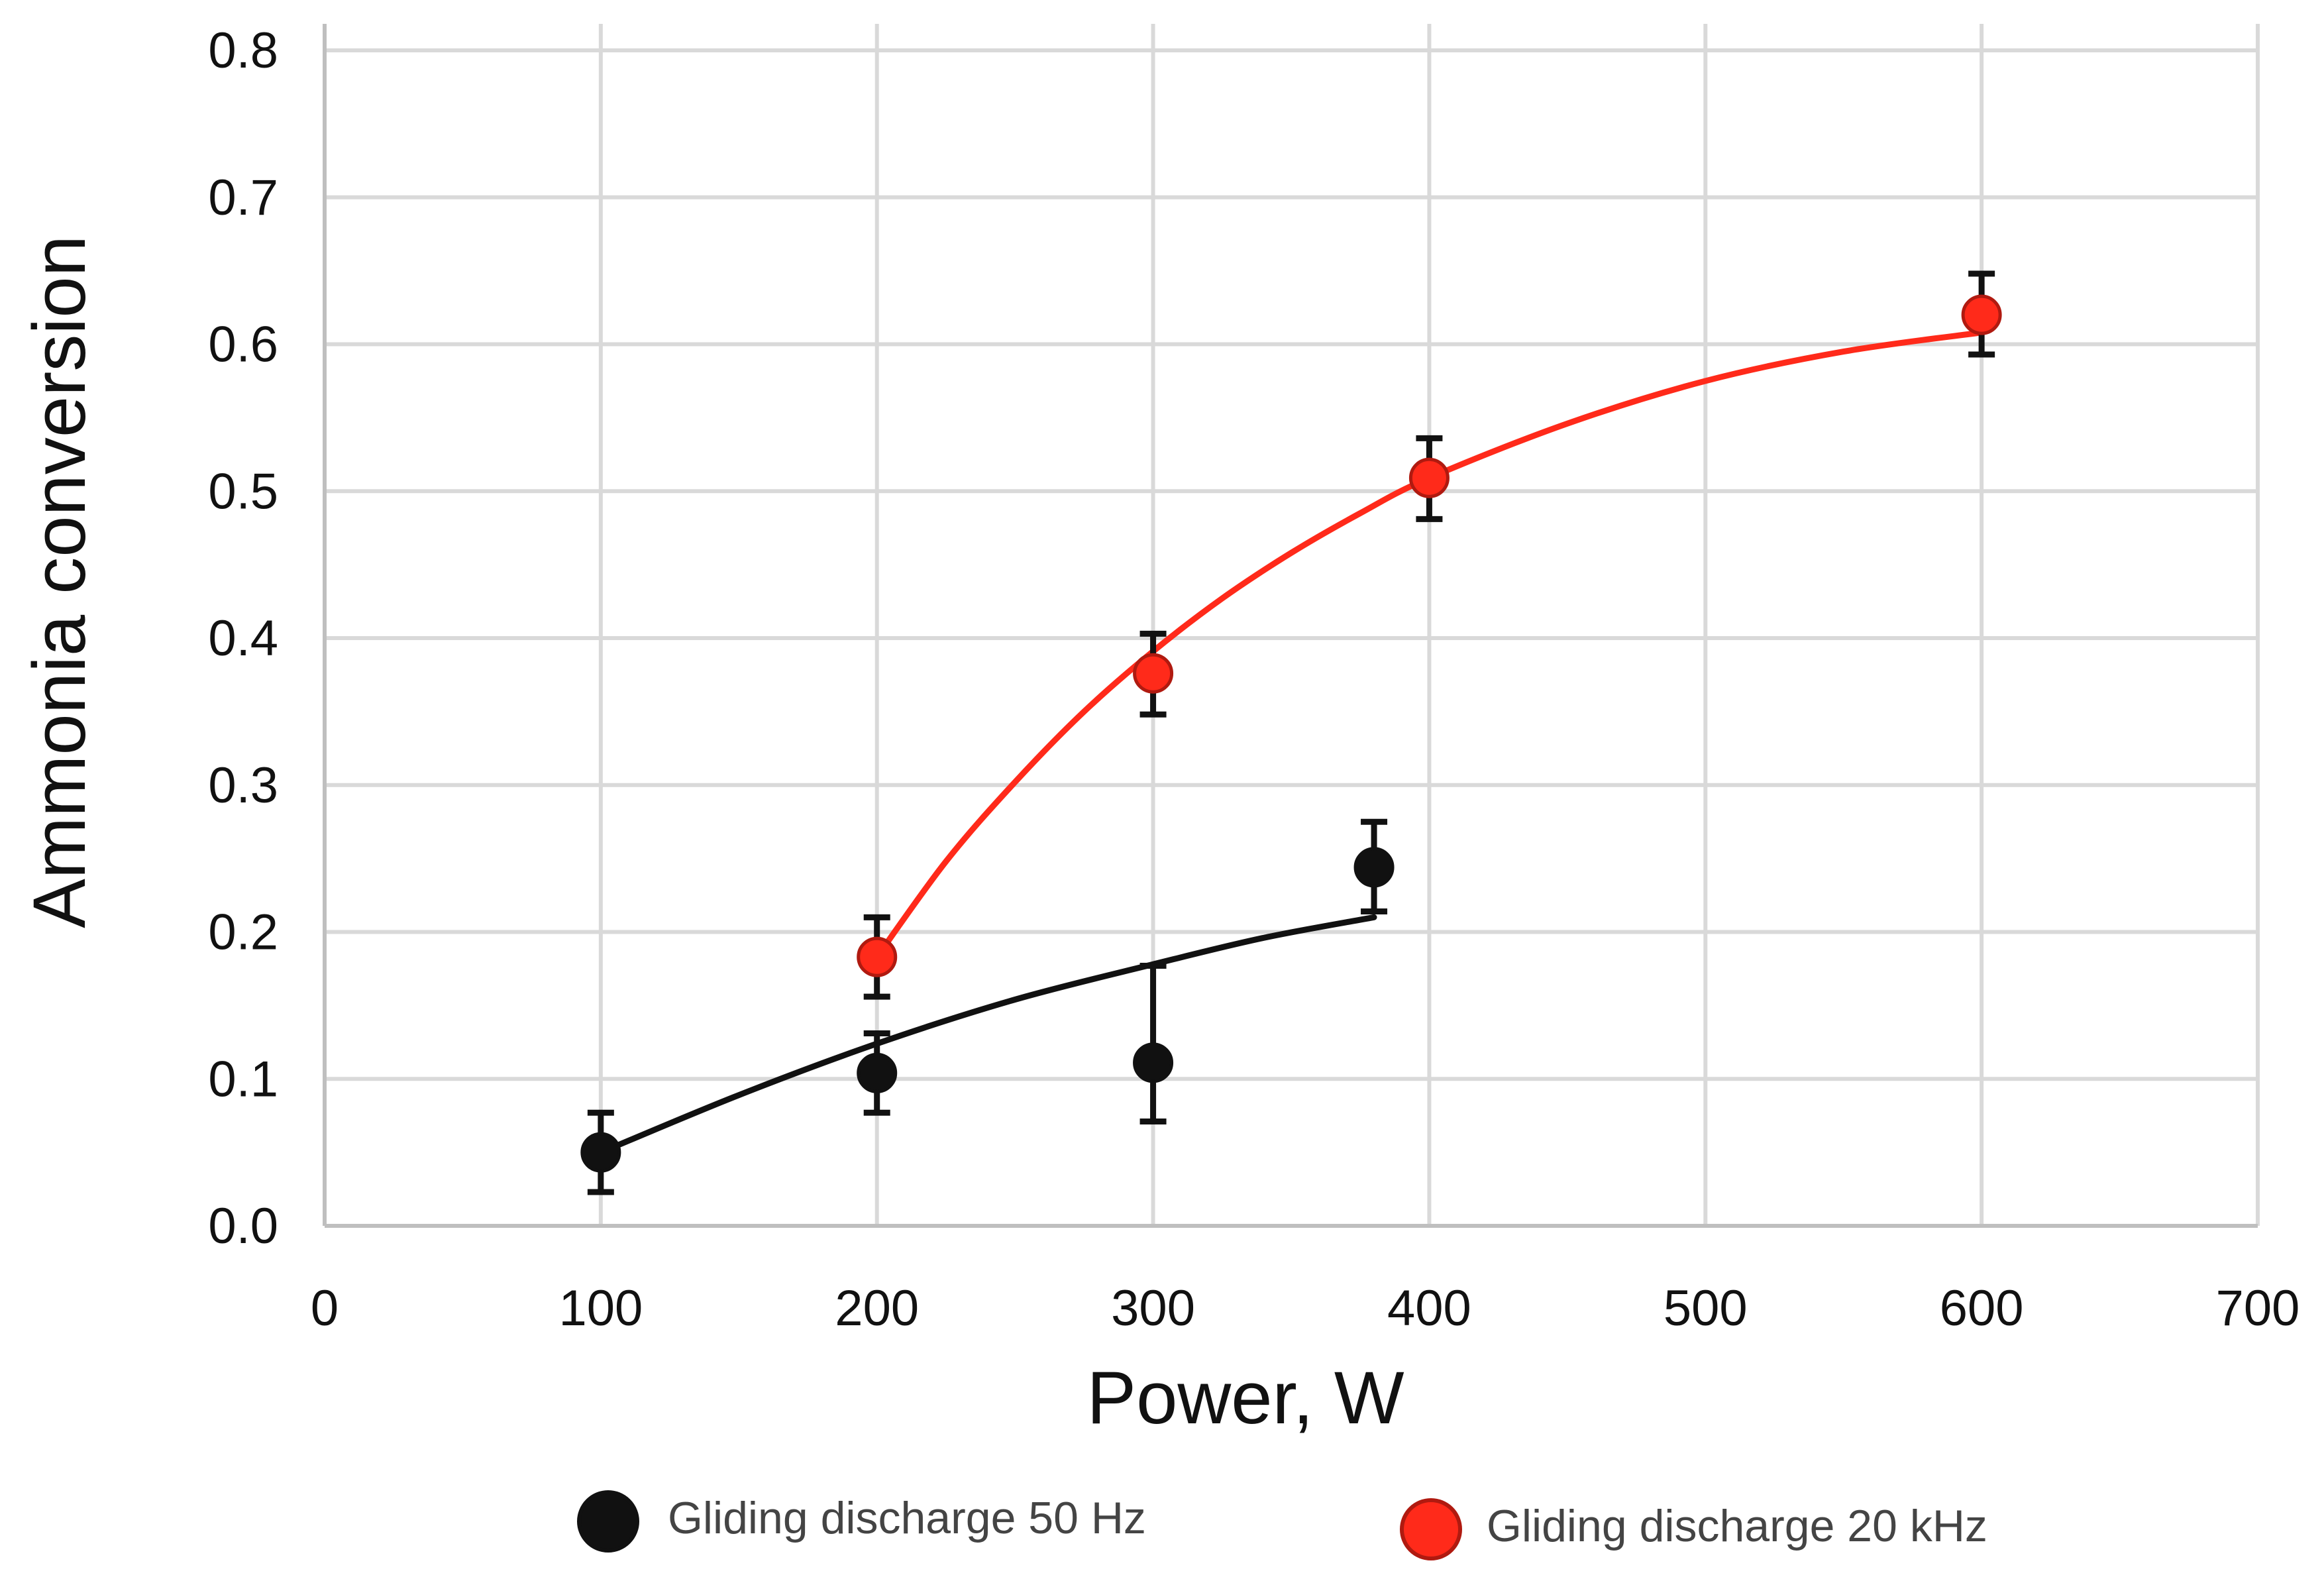 The width and height of the screenshot is (2324, 1583). What do you see at coordinates (243, 785) in the screenshot?
I see `y-tick-label: 0.3` at bounding box center [243, 785].